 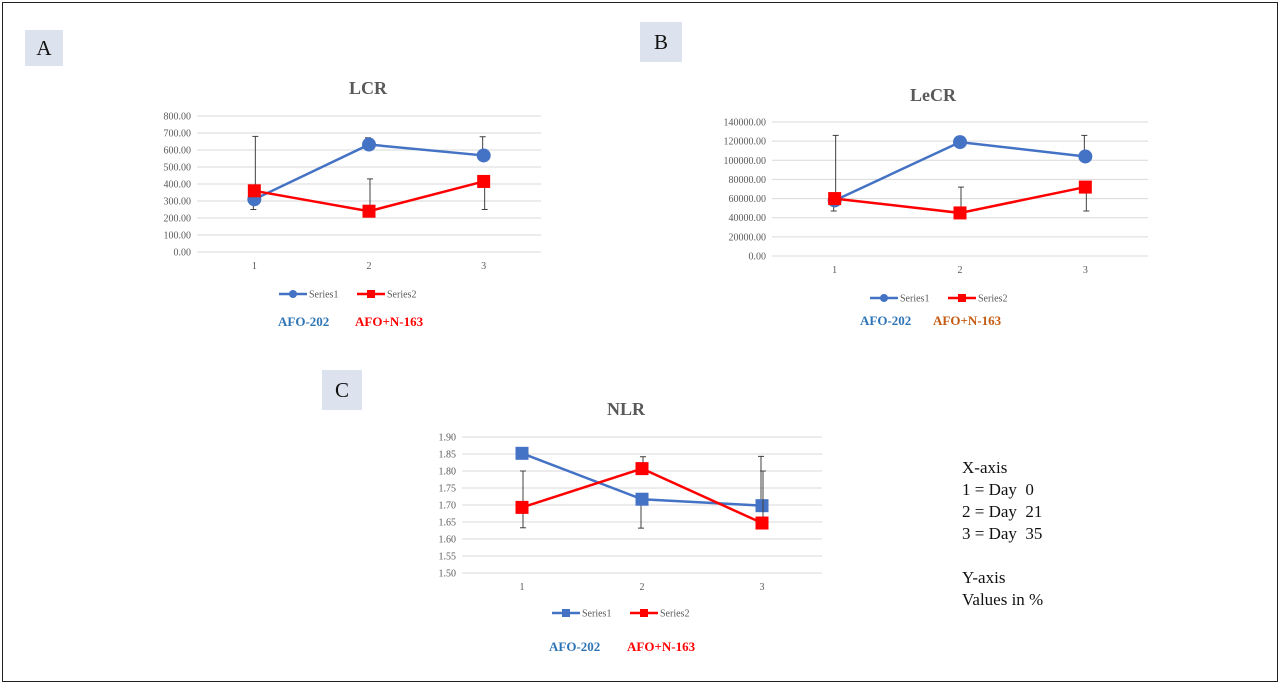 I want to click on panel-label-b: B, so click(x=661, y=42).